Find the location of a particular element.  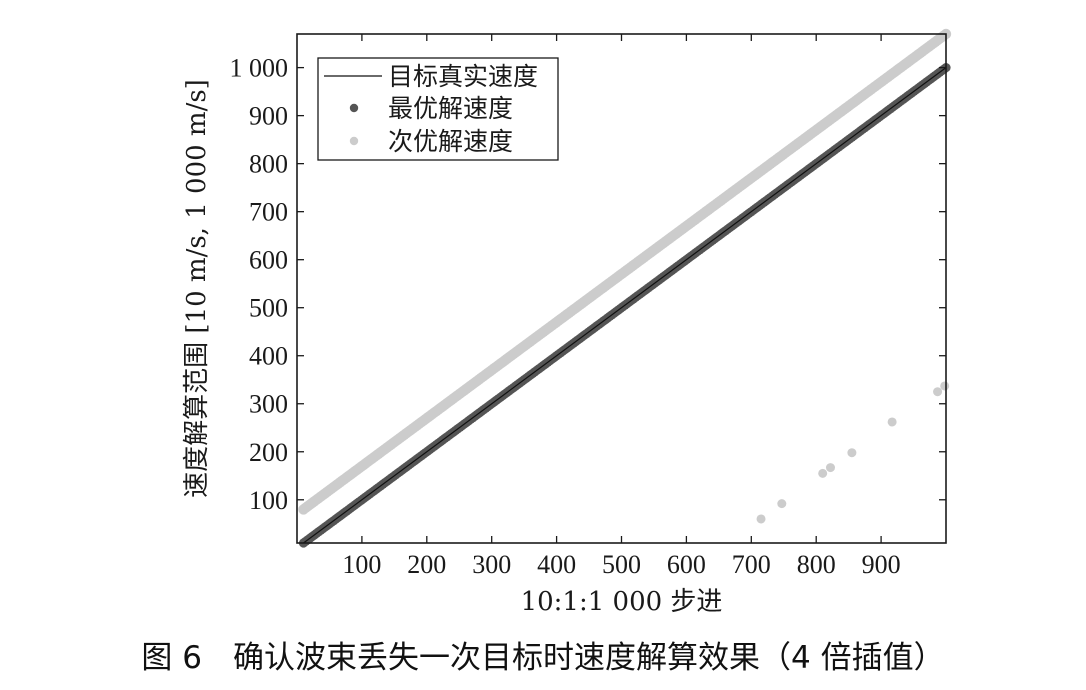

y-tick-label: 300 is located at coordinates (268, 404).